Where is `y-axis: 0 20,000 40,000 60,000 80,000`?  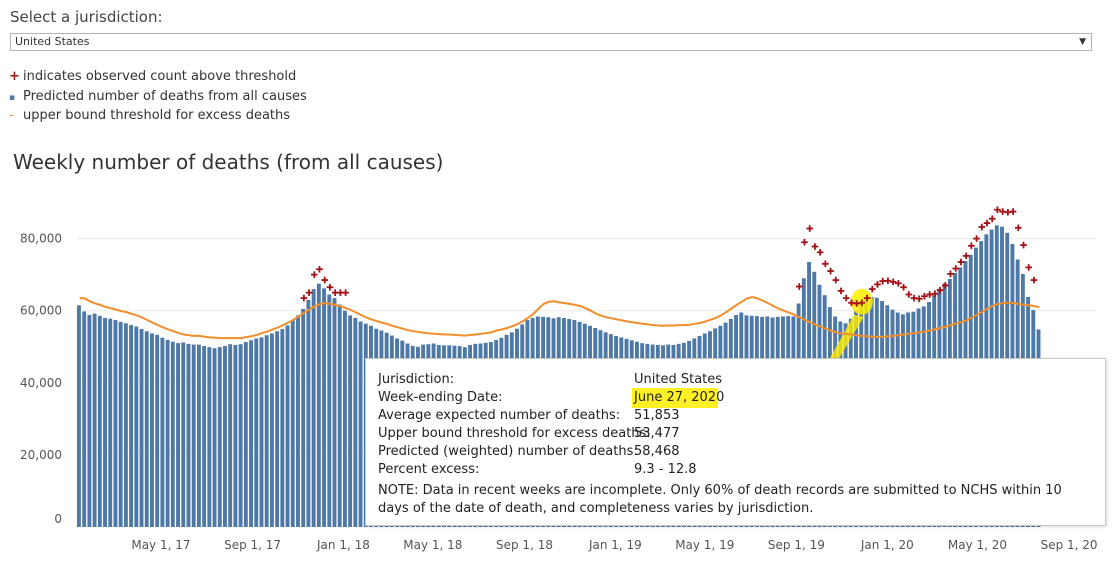 y-axis: 0 20,000 40,000 60,000 80,000 is located at coordinates (41, 379).